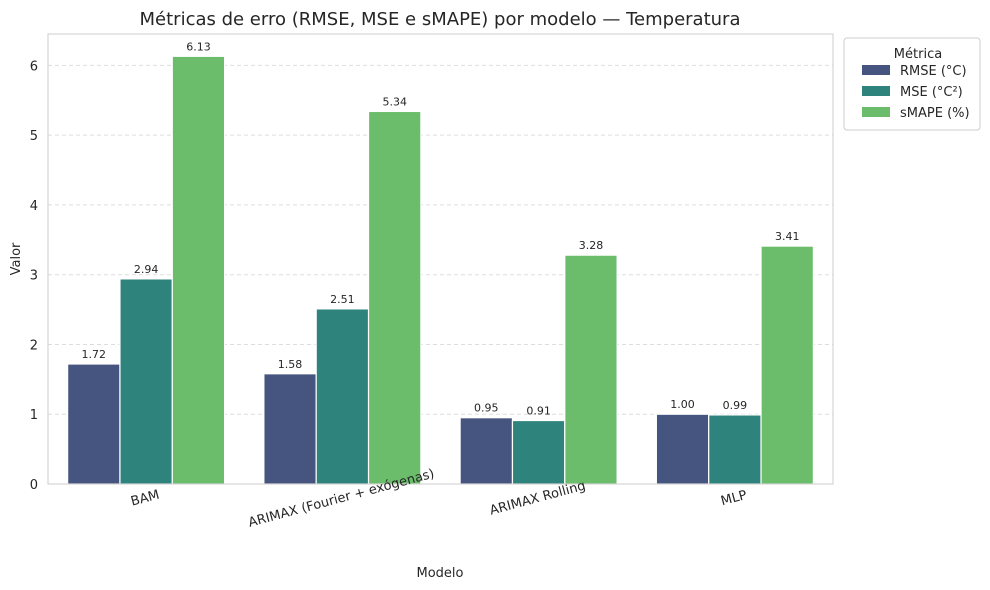 The height and width of the screenshot is (590, 990). I want to click on y-tick-label: 3, so click(34, 276).